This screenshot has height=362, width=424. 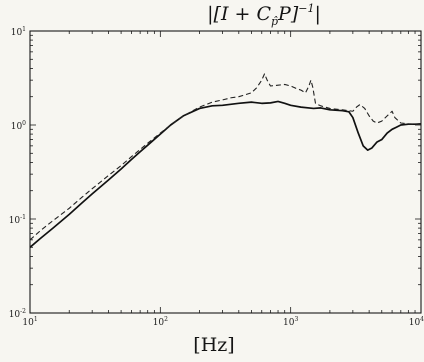 I want to click on x-tick-label: 10⁴, so click(x=416, y=322).